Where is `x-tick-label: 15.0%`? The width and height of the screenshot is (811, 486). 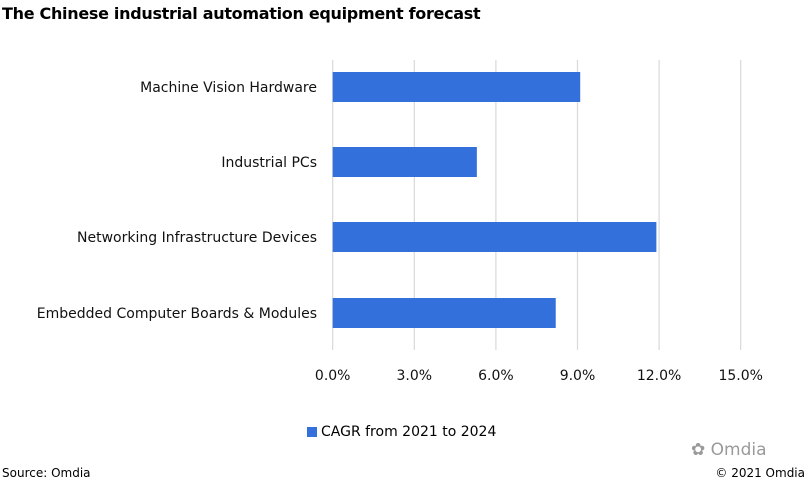 x-tick-label: 15.0% is located at coordinates (740, 376).